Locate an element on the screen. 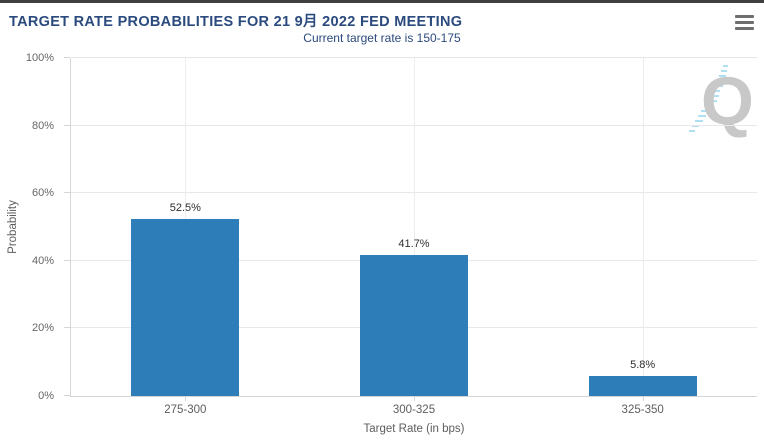 This screenshot has height=442, width=764. x-tick-label: 325-350 is located at coordinates (642, 410).